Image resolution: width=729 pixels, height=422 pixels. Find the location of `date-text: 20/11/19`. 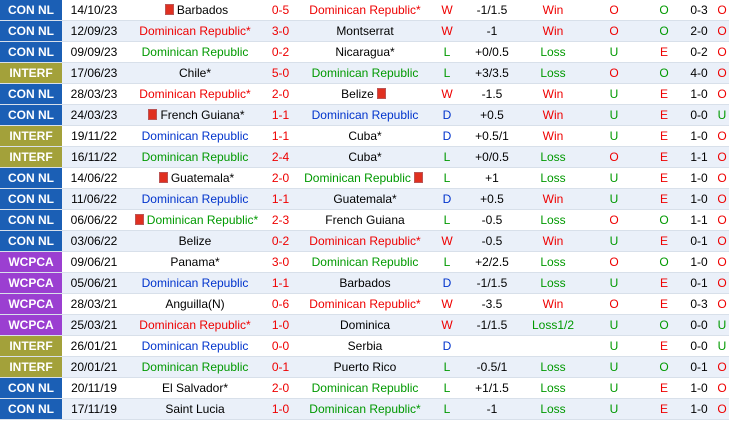

date-text: 20/11/19 is located at coordinates (94, 388).